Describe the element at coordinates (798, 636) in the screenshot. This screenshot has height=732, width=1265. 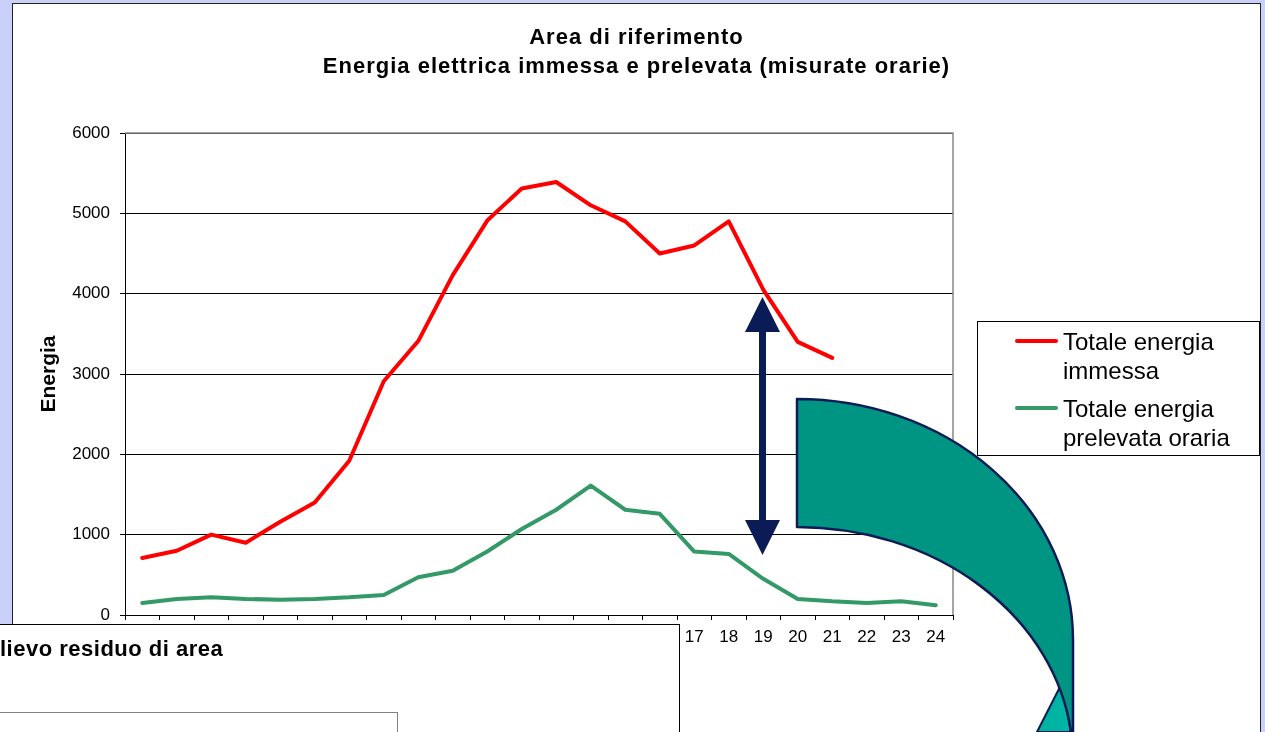
I see `x-tick-label: 20` at that location.